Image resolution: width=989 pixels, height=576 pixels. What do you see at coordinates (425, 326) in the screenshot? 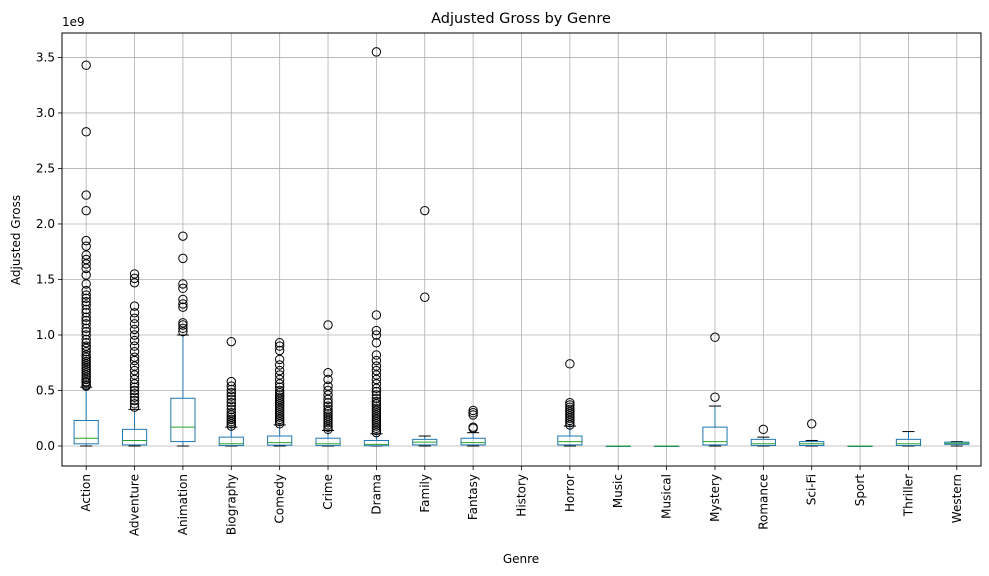
I see `box-family` at bounding box center [425, 326].